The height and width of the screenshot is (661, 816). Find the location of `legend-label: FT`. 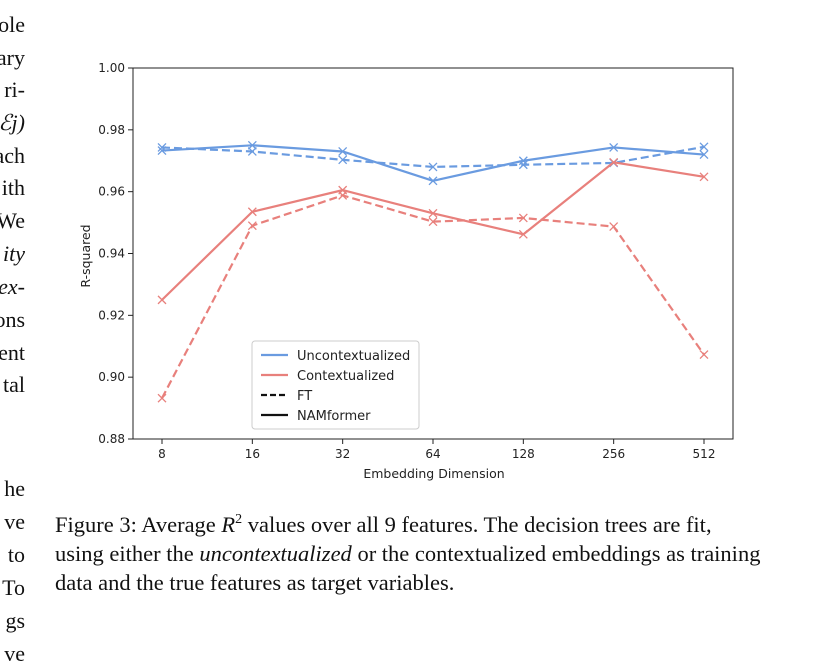

legend-label: FT is located at coordinates (304, 396).